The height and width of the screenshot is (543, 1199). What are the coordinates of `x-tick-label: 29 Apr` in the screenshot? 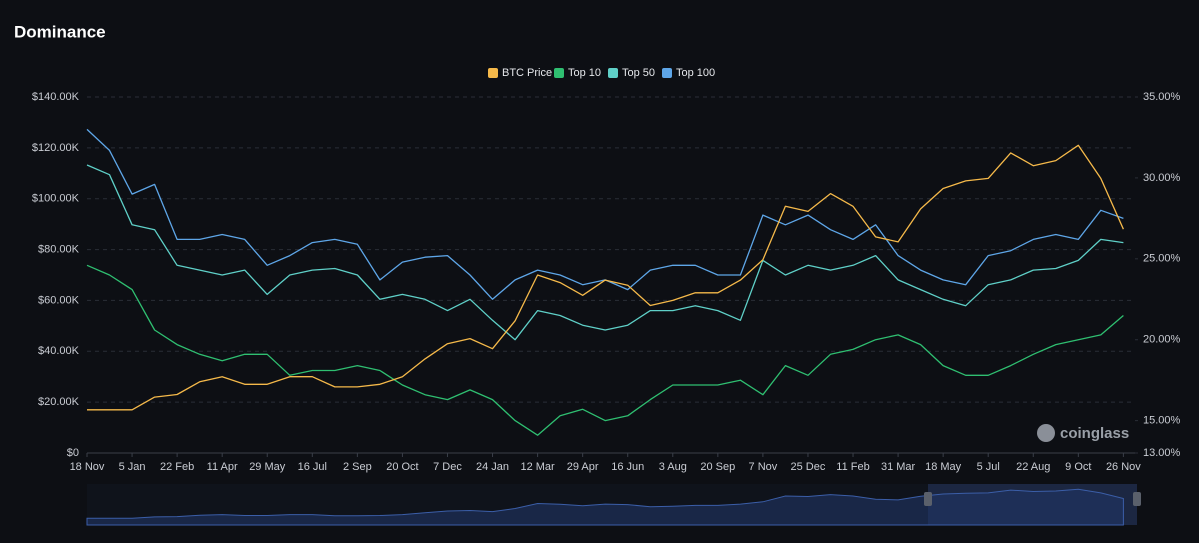 It's located at (583, 467).